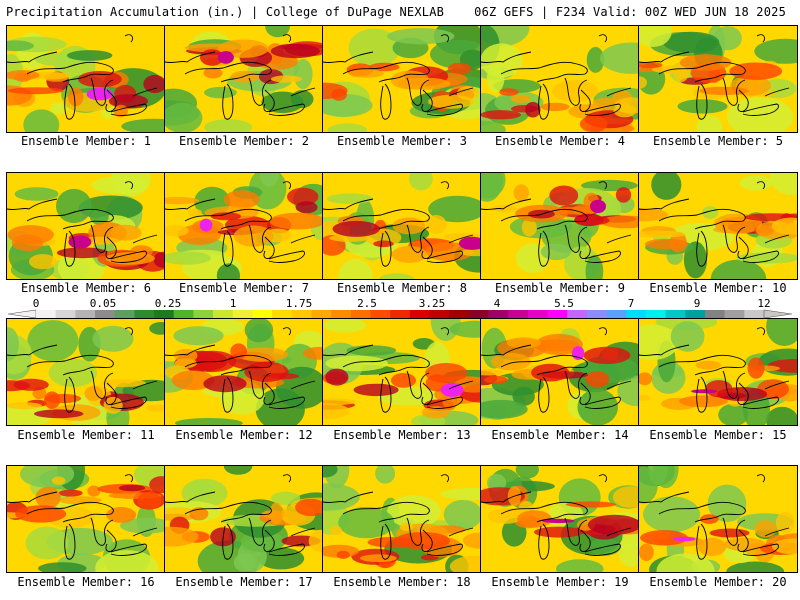 This screenshot has height=600, width=800. What do you see at coordinates (684, 539) in the screenshot?
I see `precip-contour-extreme` at bounding box center [684, 539].